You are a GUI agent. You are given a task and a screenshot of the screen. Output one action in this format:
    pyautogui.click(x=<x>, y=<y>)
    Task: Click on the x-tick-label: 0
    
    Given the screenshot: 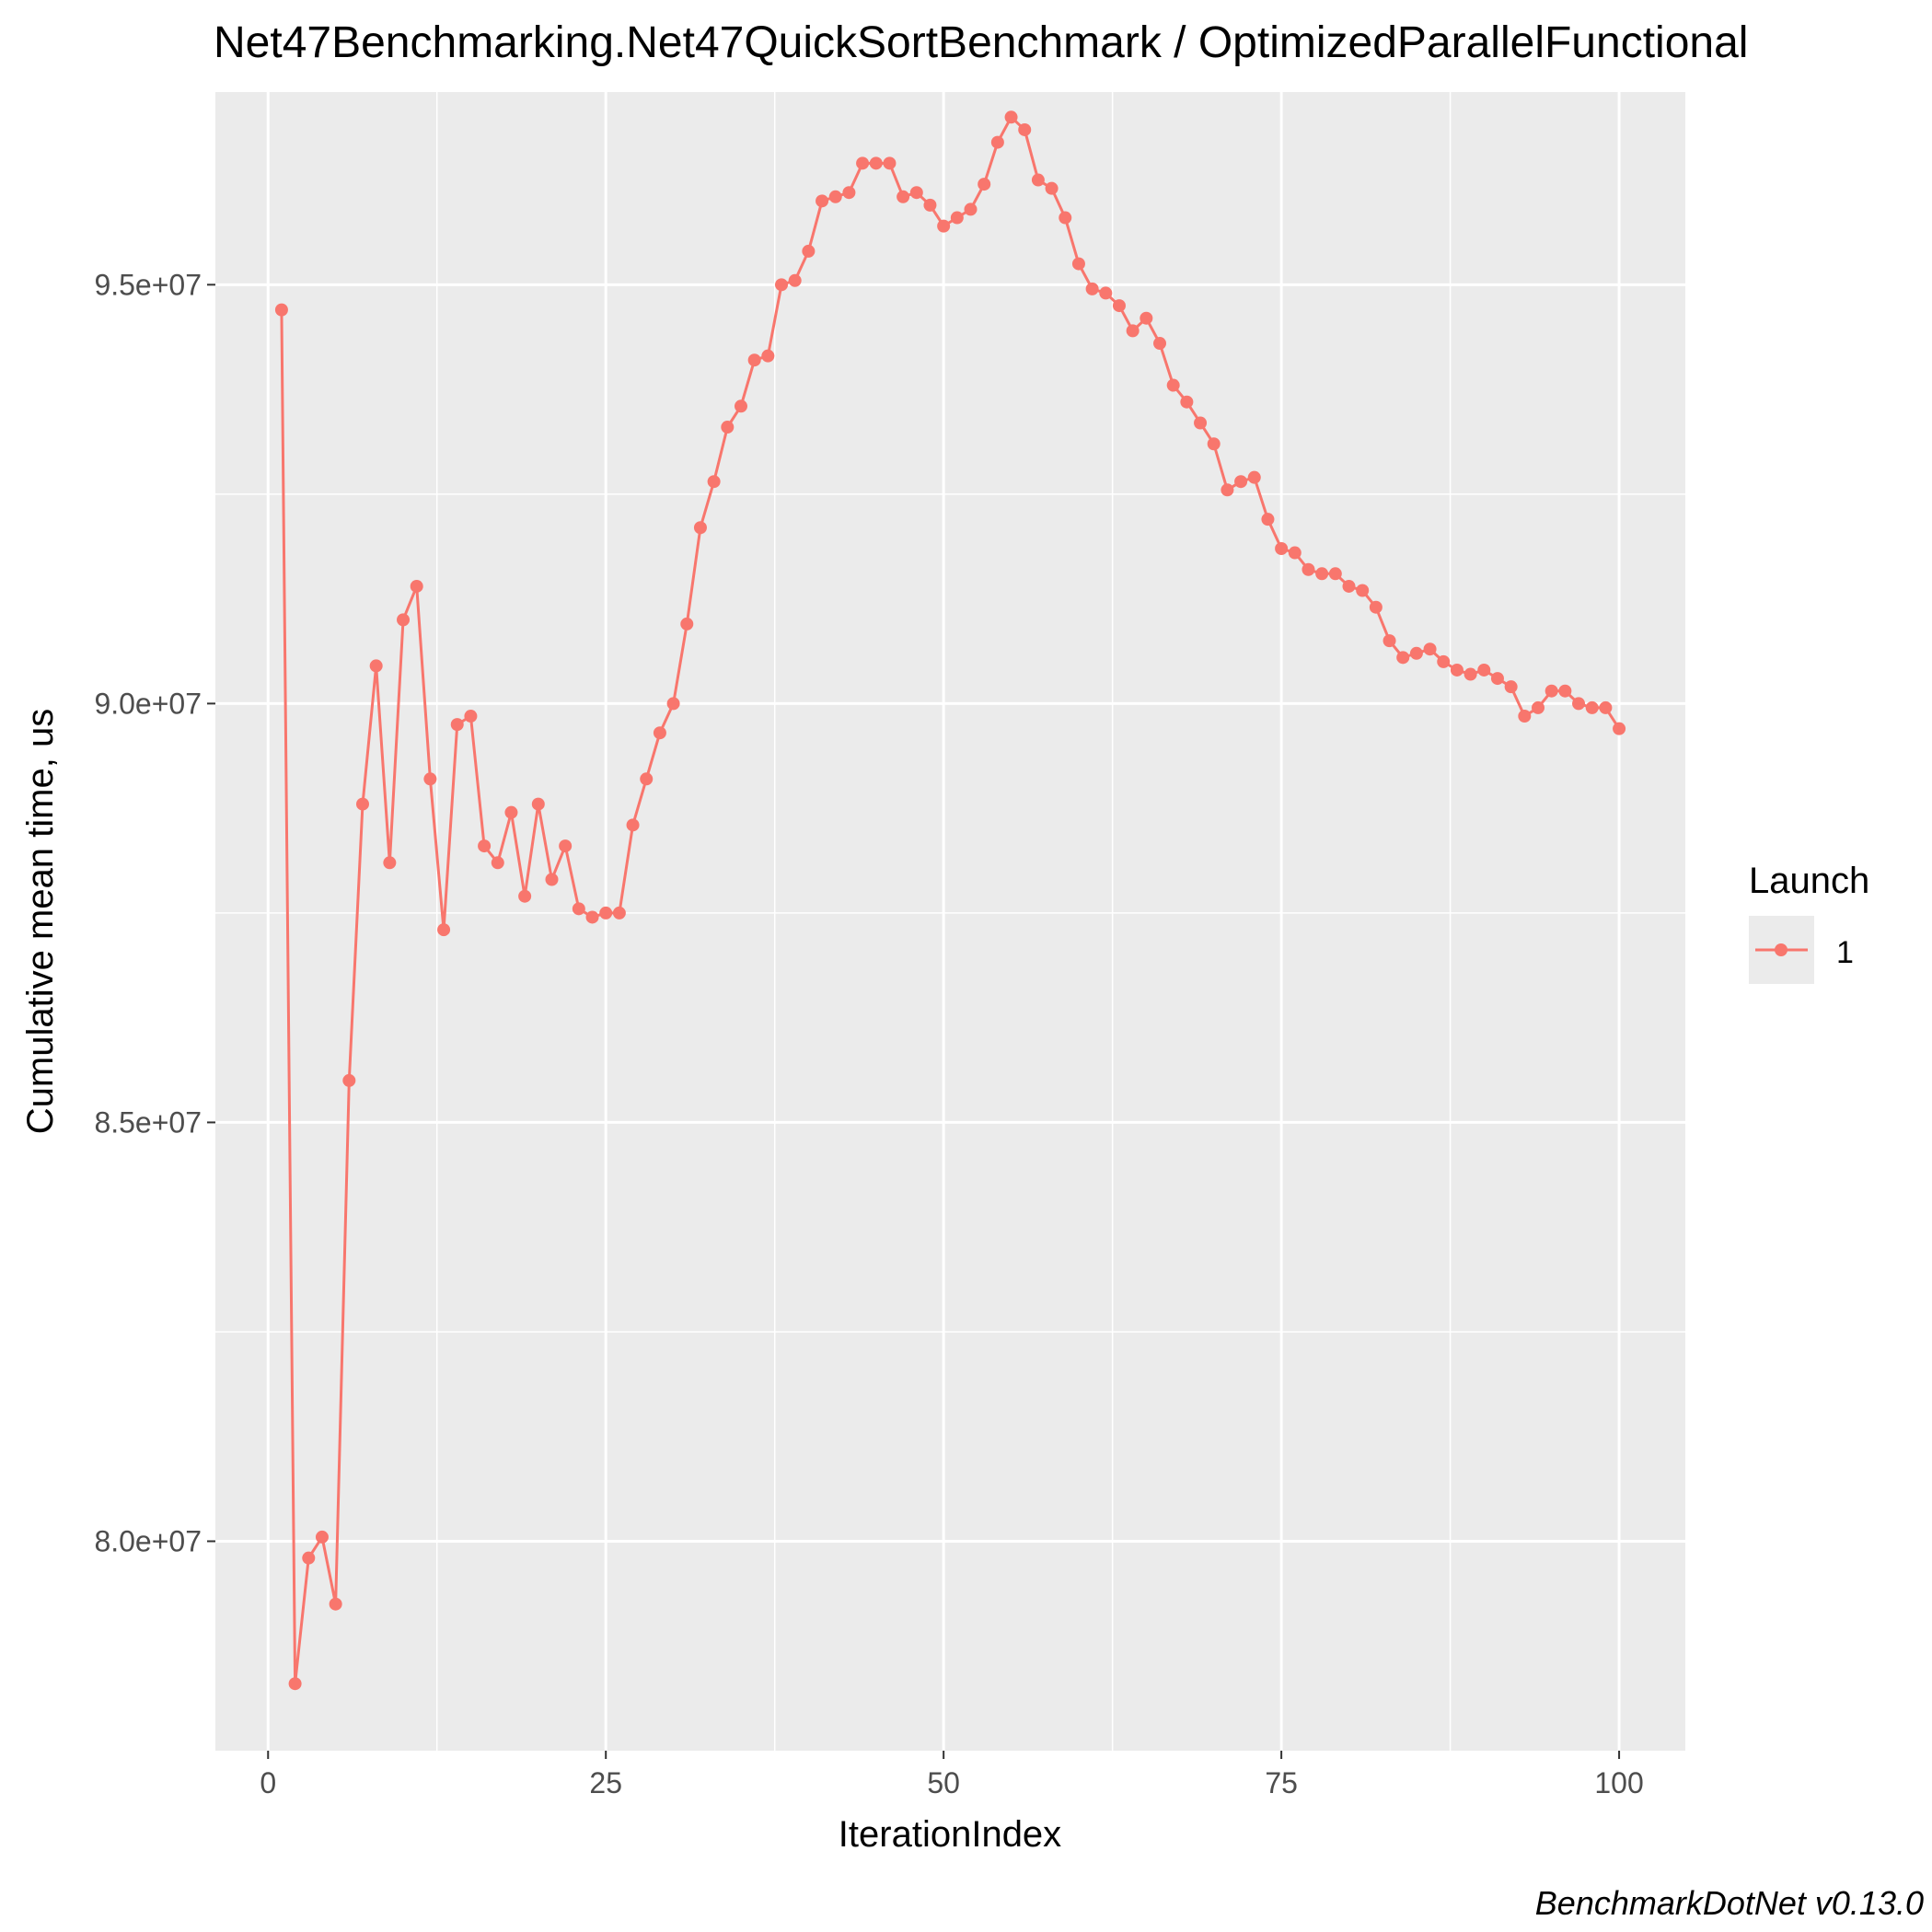 What is the action you would take?
    pyautogui.click(x=268, y=1783)
    